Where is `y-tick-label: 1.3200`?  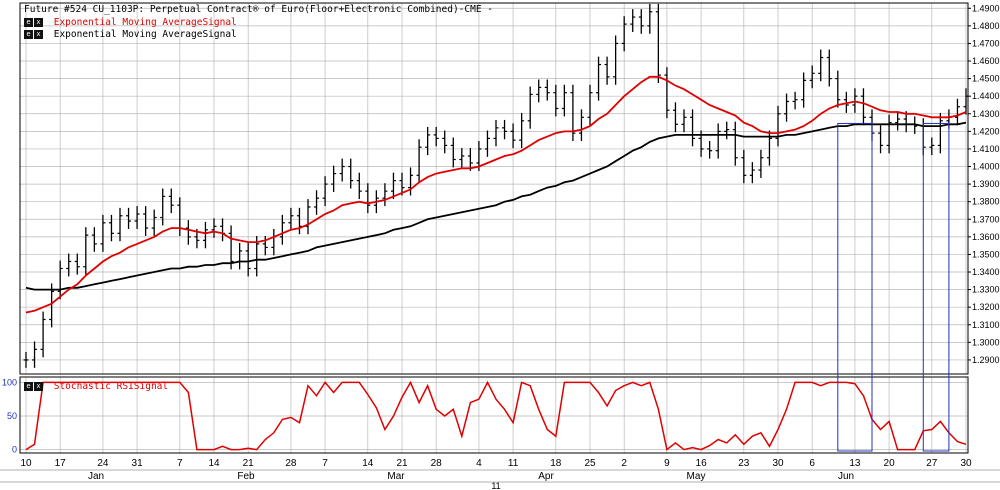 y-tick-label: 1.3200 is located at coordinates (986, 307).